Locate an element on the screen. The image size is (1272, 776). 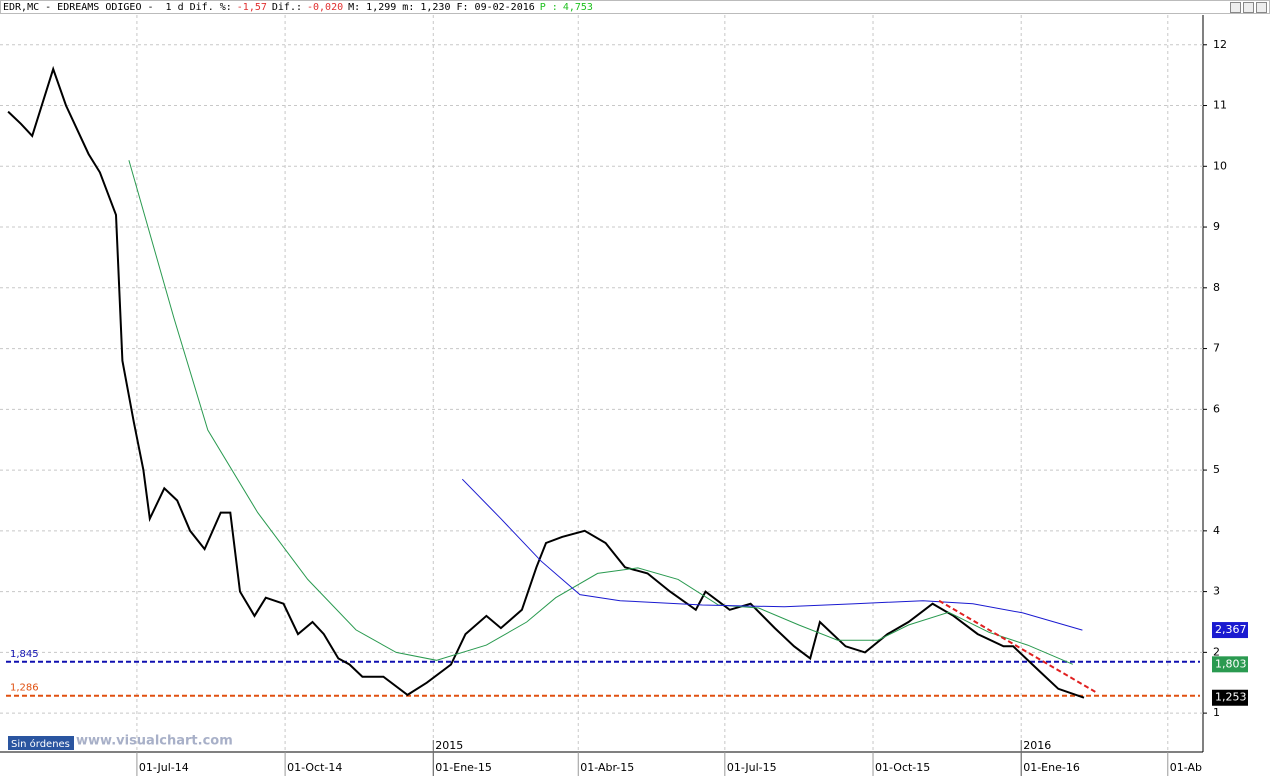
y-tick-label: 12 is located at coordinates (1220, 44).